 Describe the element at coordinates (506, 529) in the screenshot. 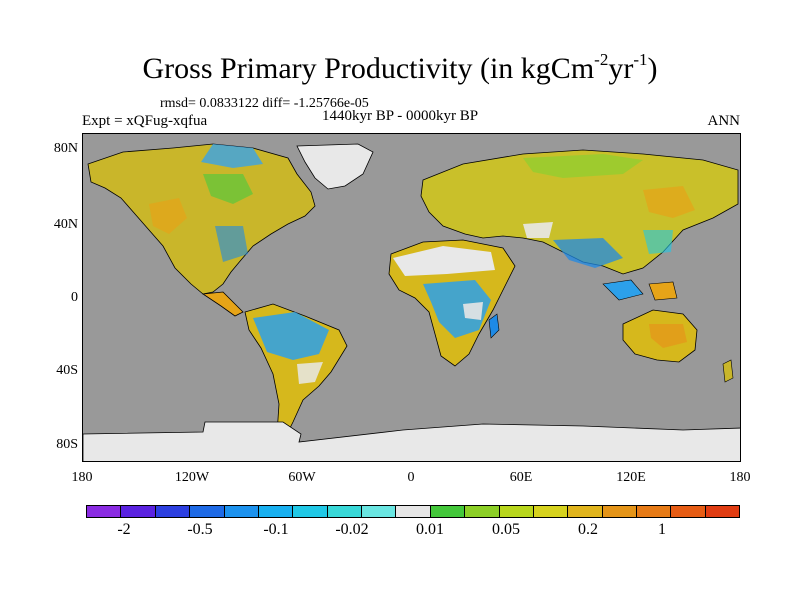

I see `colorbar-label: 0.05` at that location.